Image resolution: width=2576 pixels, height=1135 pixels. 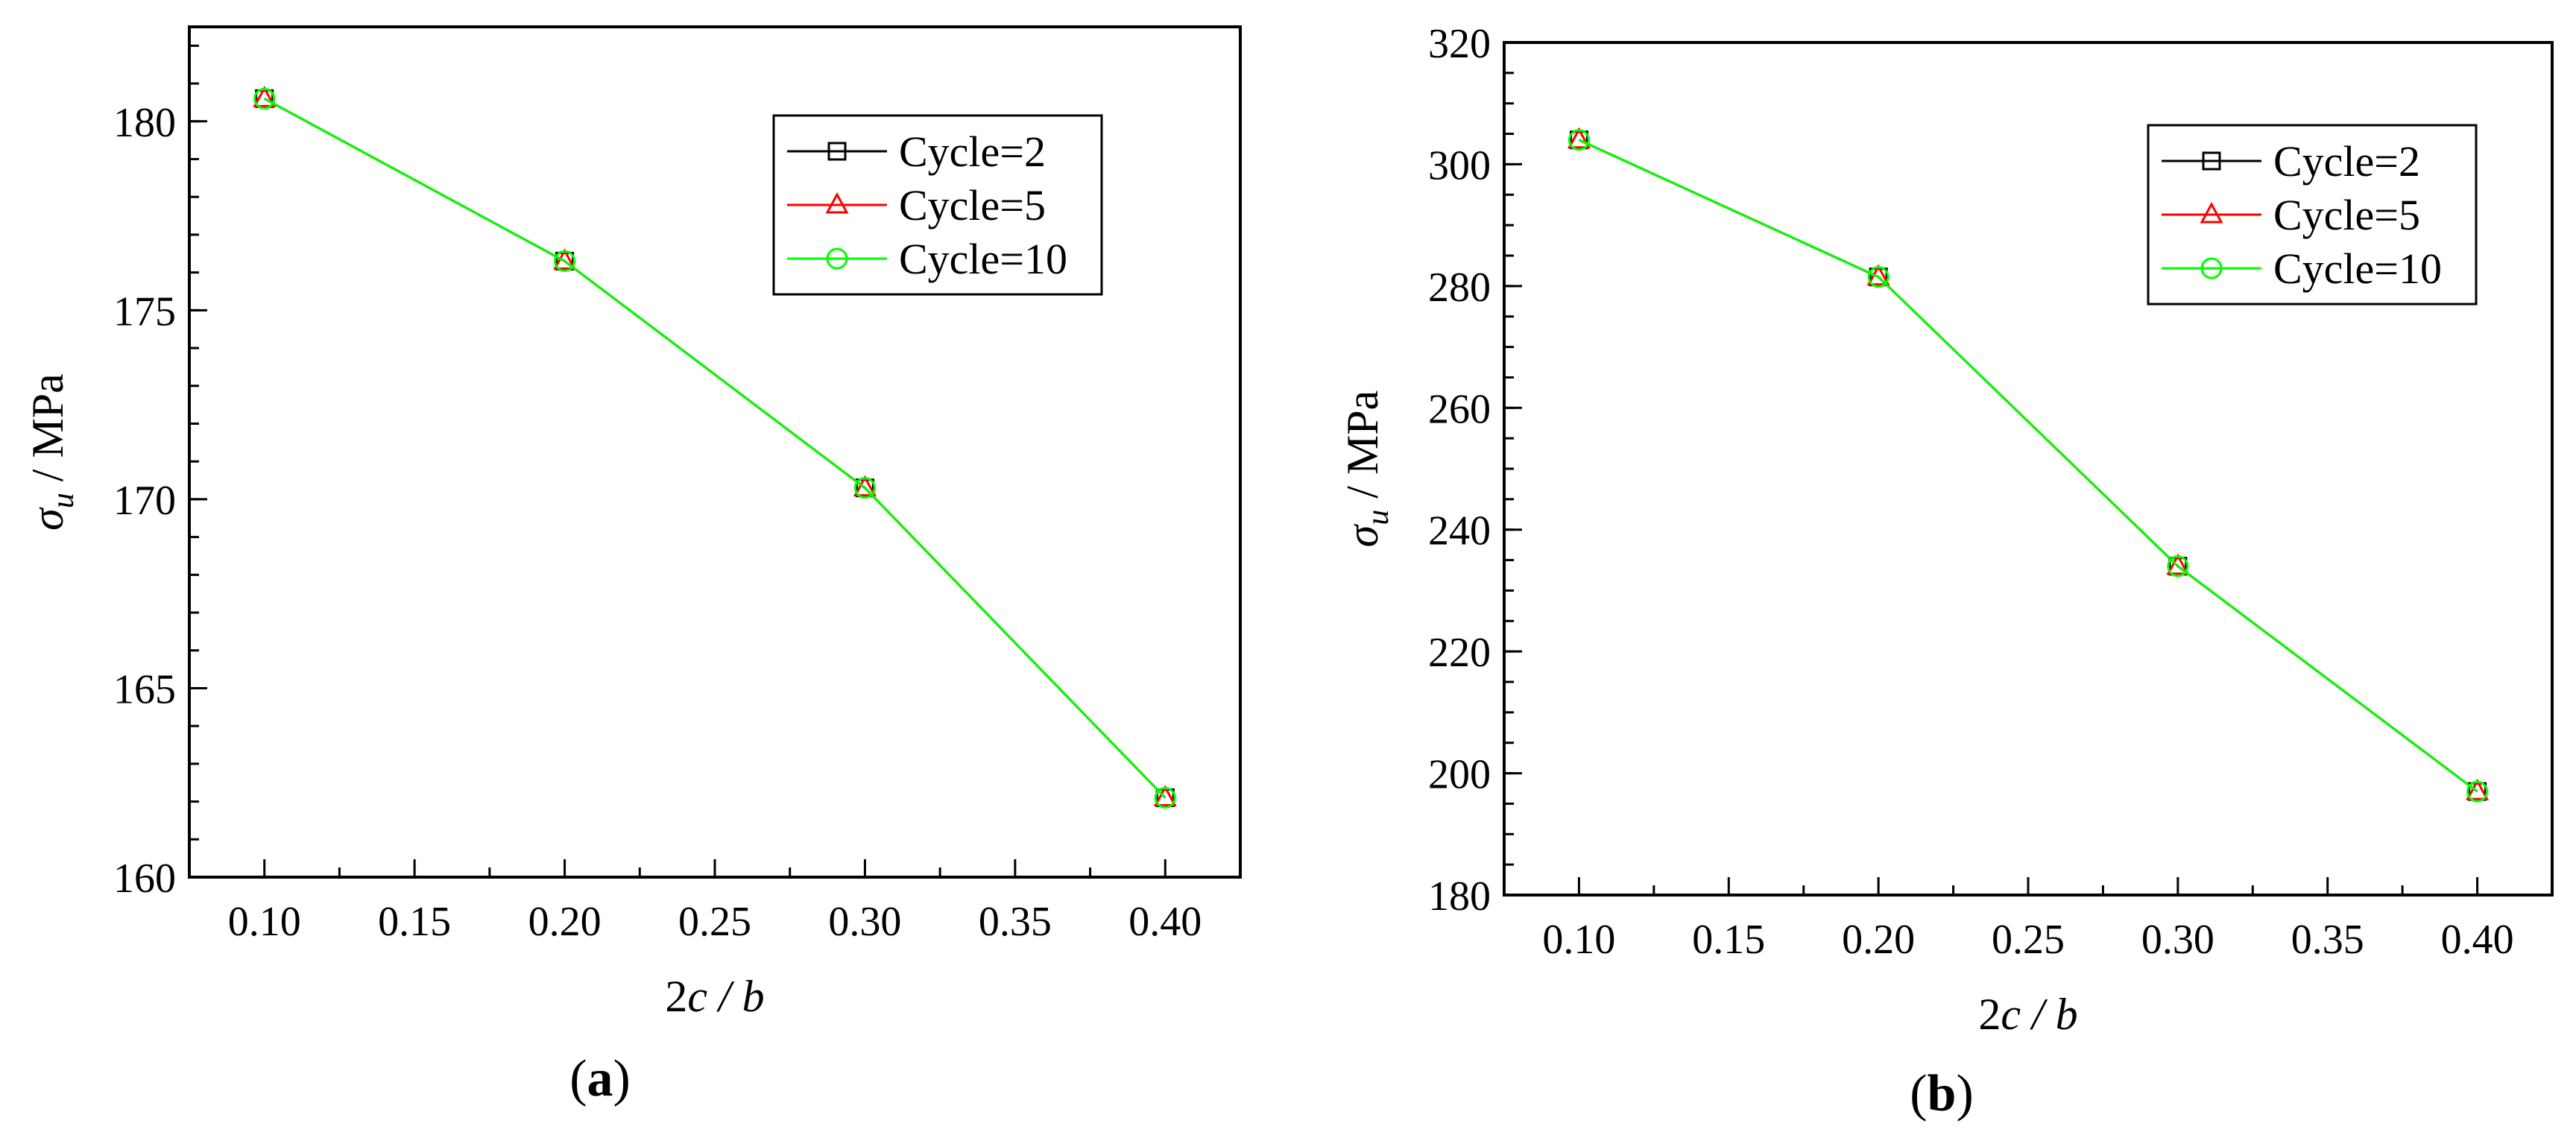 What do you see at coordinates (2357, 269) in the screenshot?
I see `chart-1-legend-label-2: Cycle=10` at bounding box center [2357, 269].